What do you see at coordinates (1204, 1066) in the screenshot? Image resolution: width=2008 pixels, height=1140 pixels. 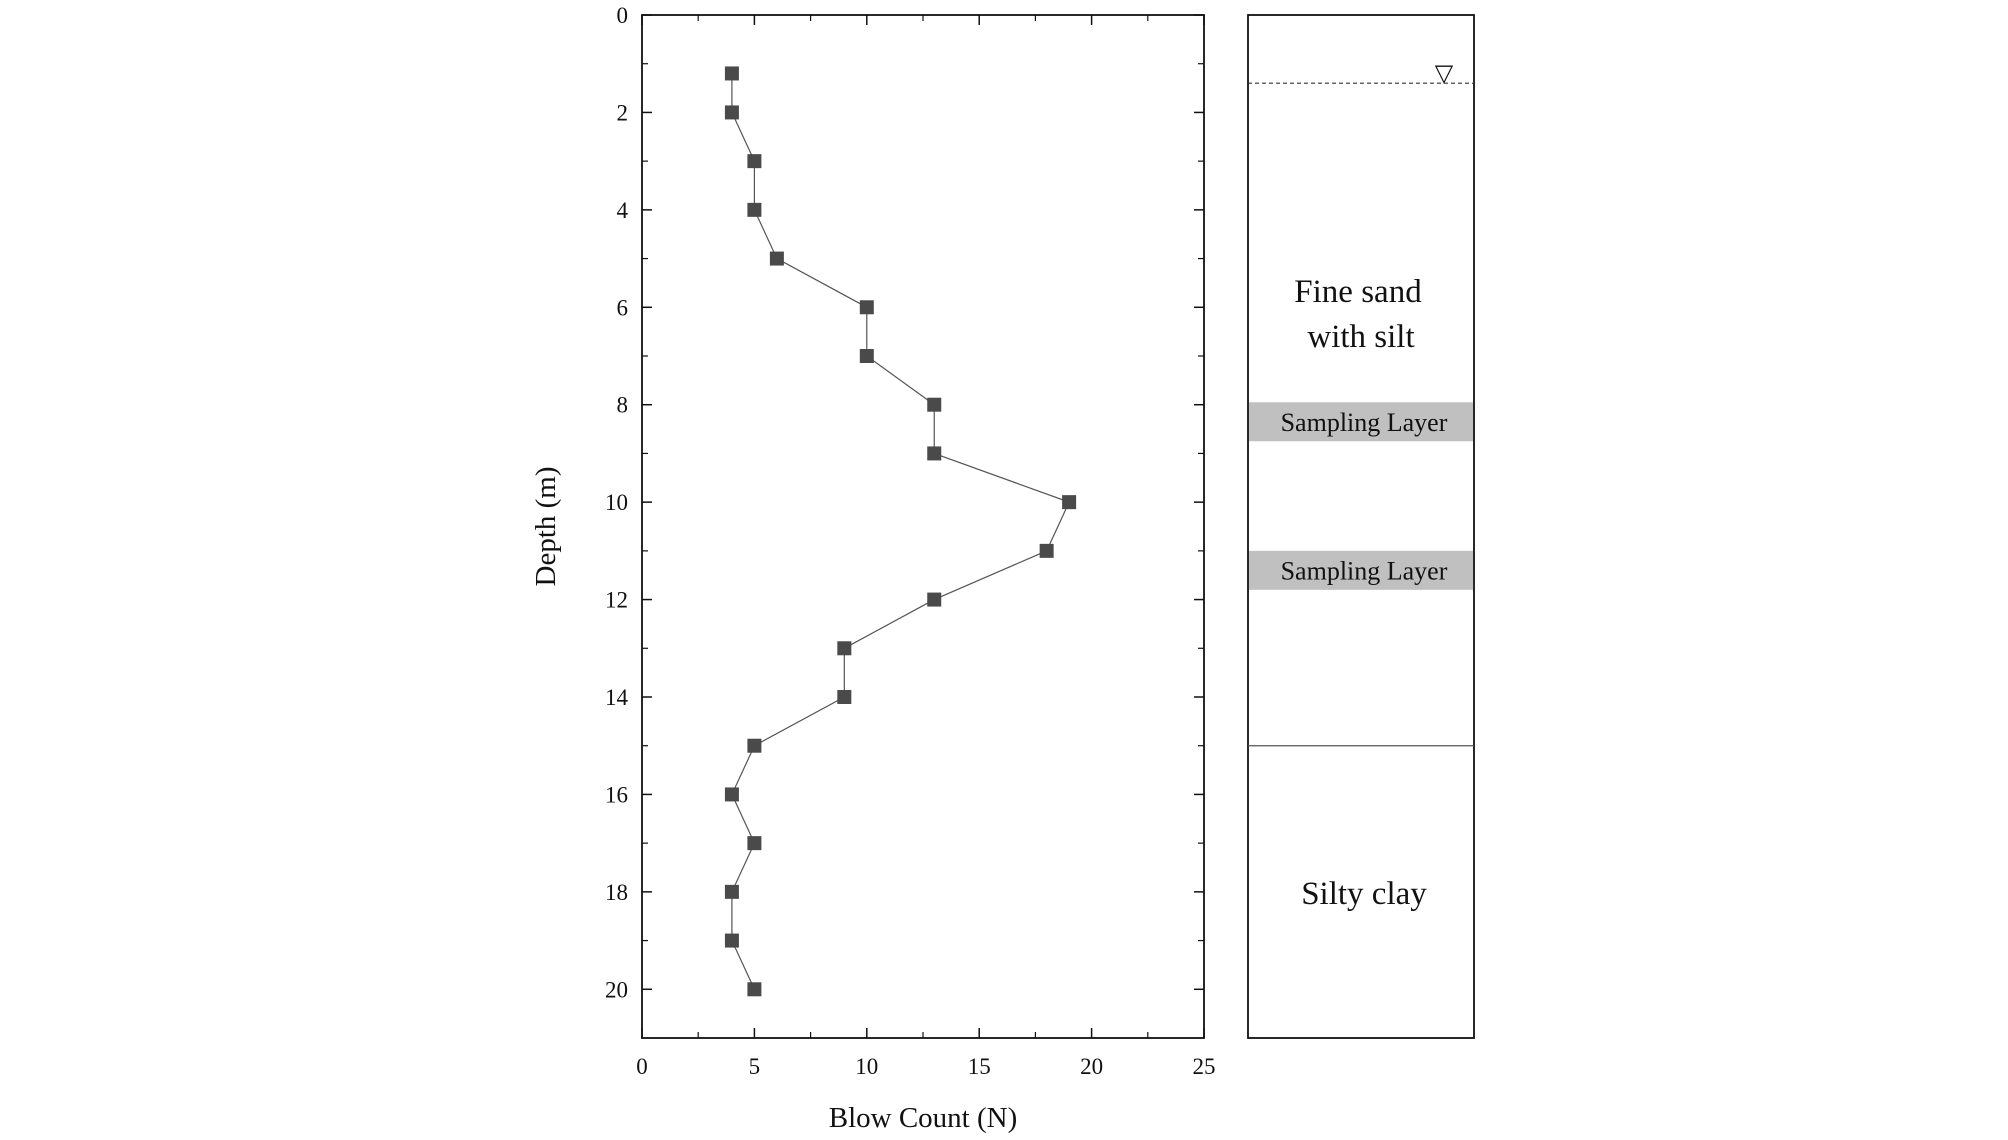 I see `x-tick-label: 25` at bounding box center [1204, 1066].